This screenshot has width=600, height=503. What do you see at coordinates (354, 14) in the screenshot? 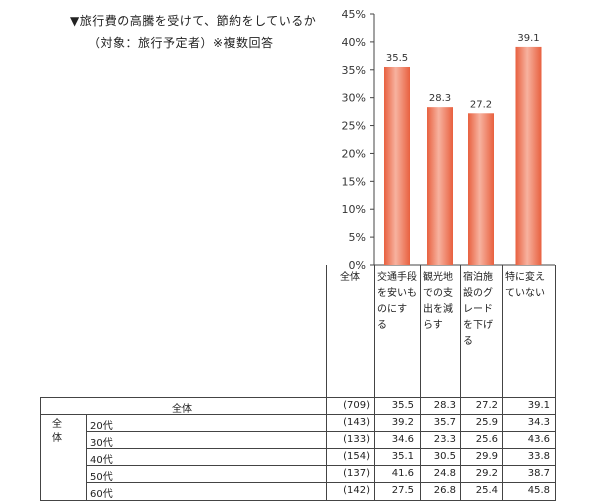
I see `y-tick-label: 45%` at bounding box center [354, 14].